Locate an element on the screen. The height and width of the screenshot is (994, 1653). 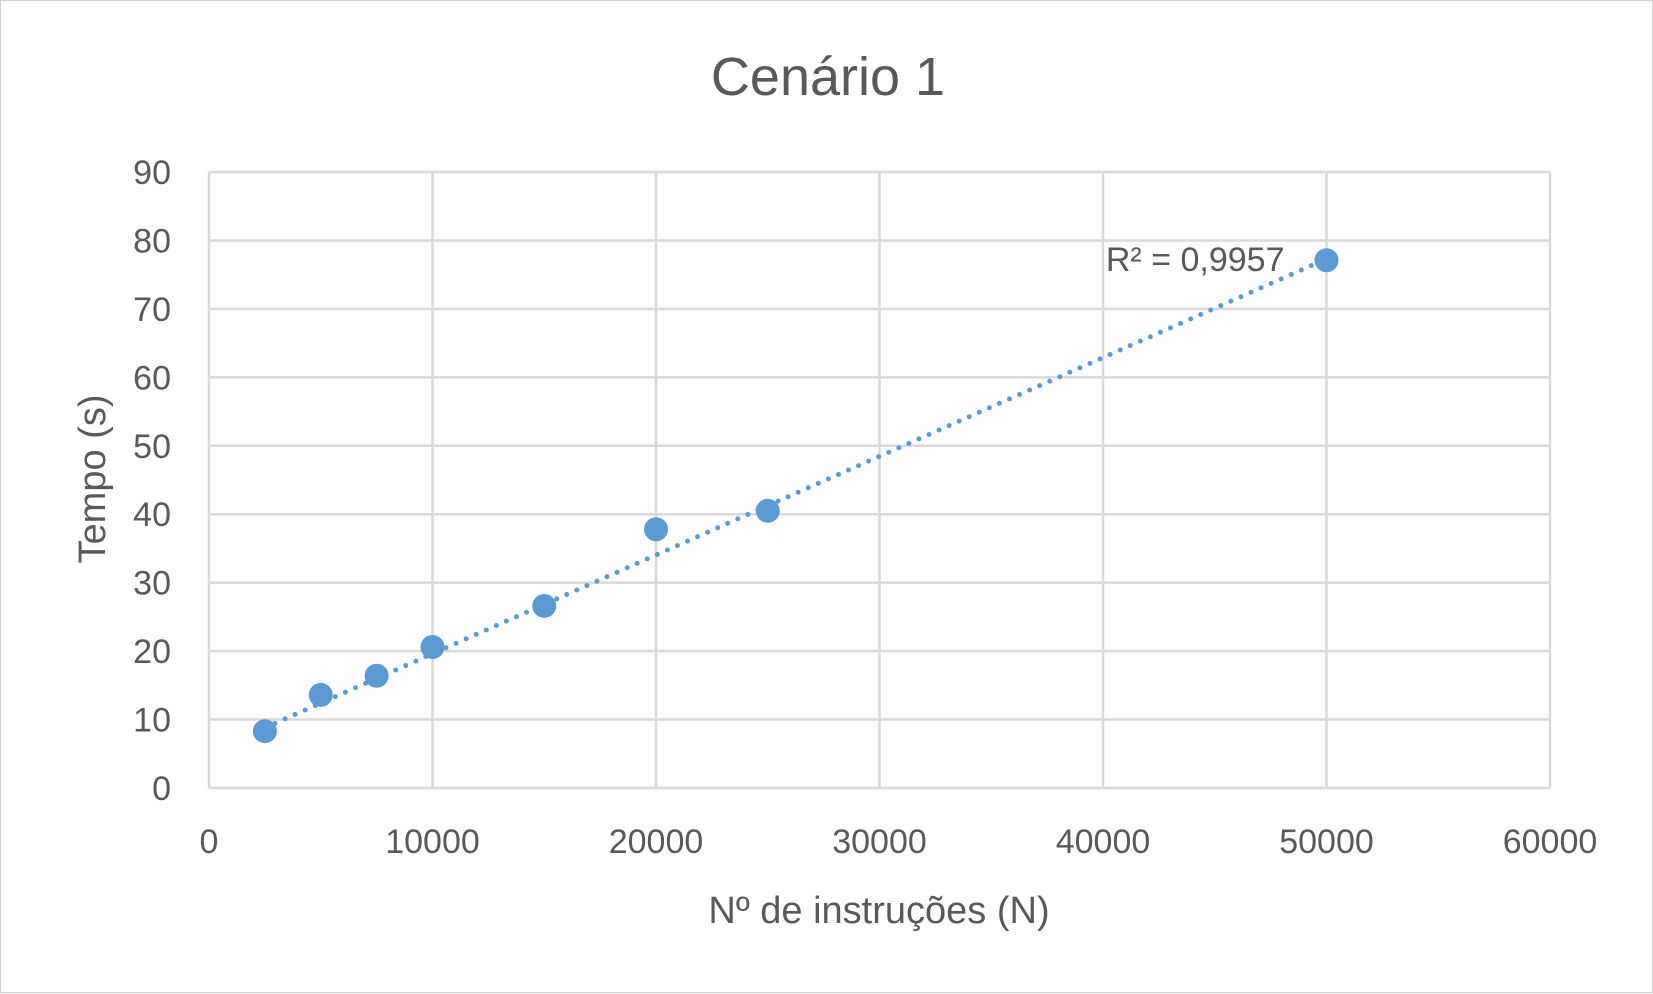
x-tick-label: 20000 is located at coordinates (656, 842).